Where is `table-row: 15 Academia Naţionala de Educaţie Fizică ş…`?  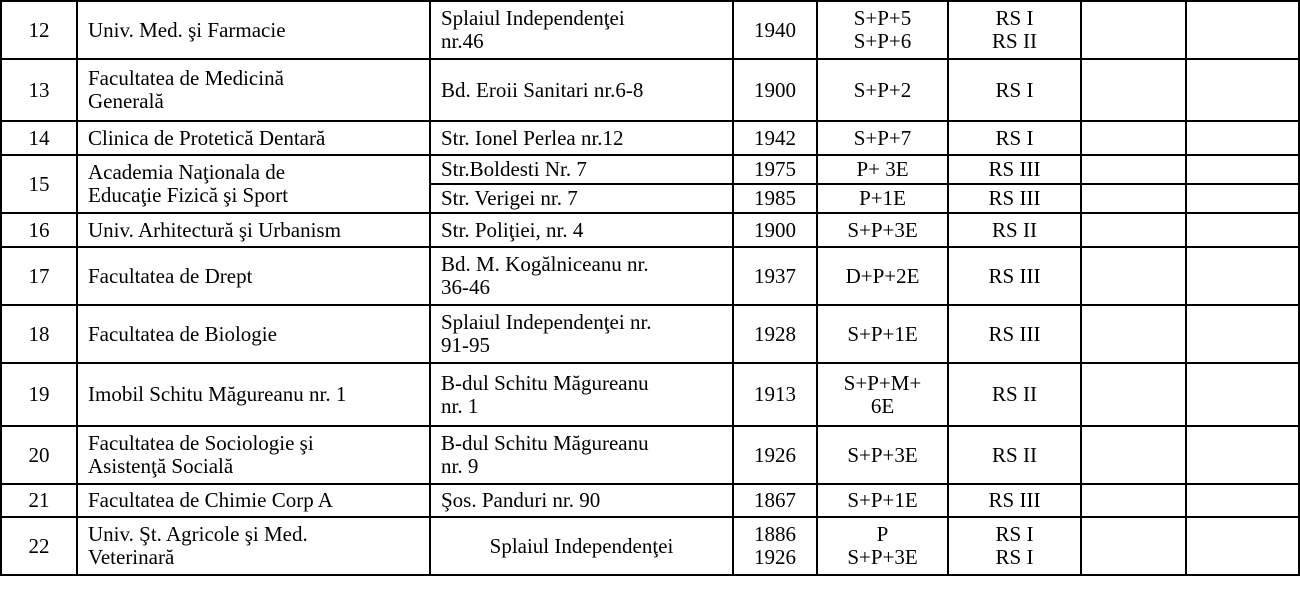 table-row: 15 Academia Naţionala de Educaţie Fizică ş… is located at coordinates (650, 184).